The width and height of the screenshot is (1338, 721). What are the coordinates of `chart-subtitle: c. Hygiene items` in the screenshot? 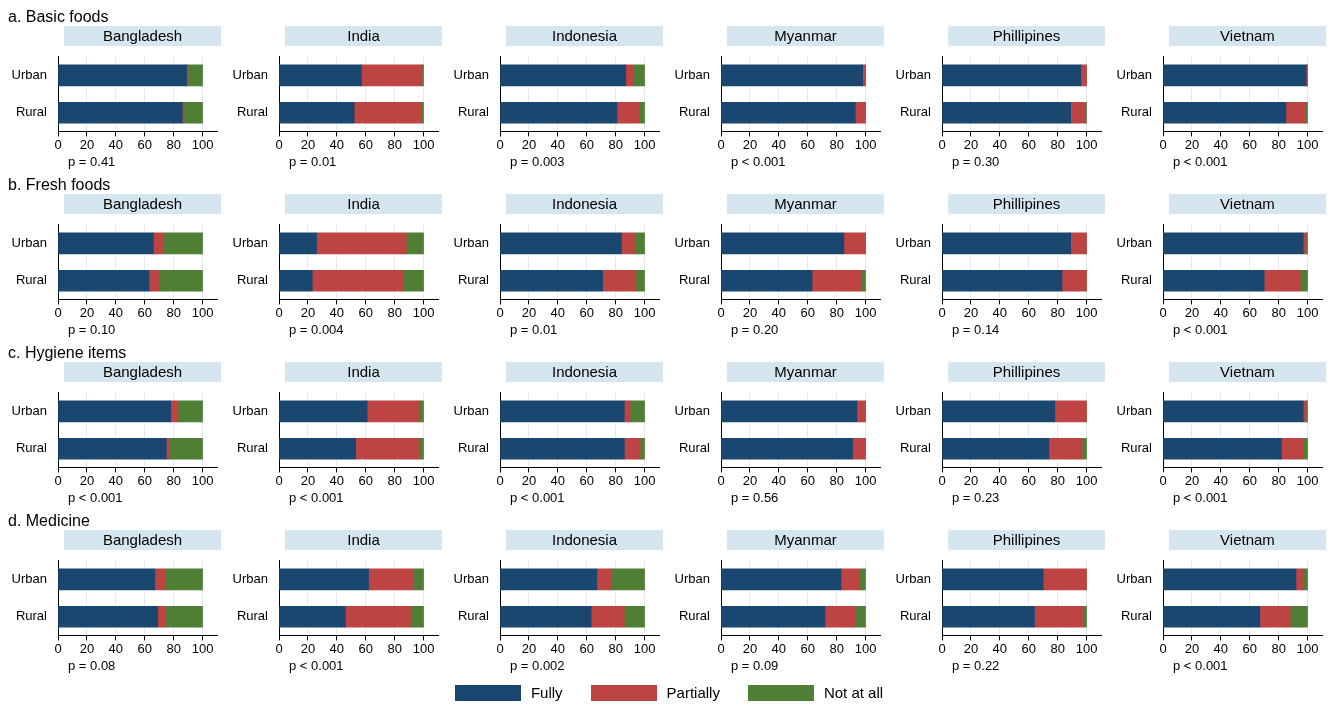 It's located at (67, 352).